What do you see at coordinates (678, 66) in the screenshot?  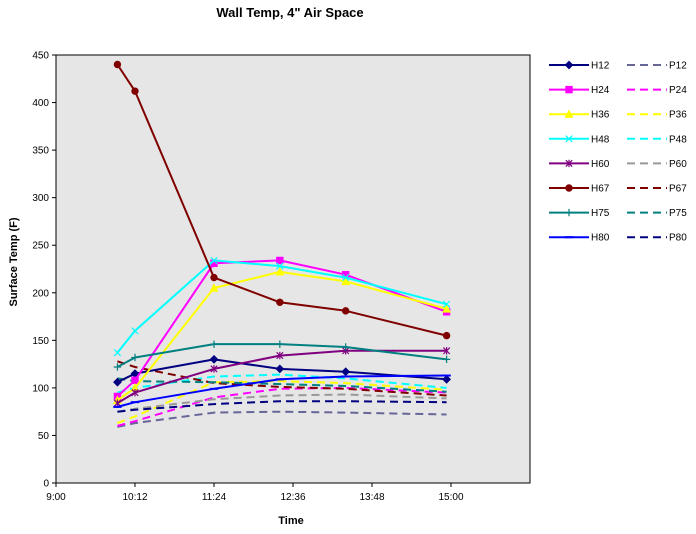 I see `legend-label: P12` at bounding box center [678, 66].